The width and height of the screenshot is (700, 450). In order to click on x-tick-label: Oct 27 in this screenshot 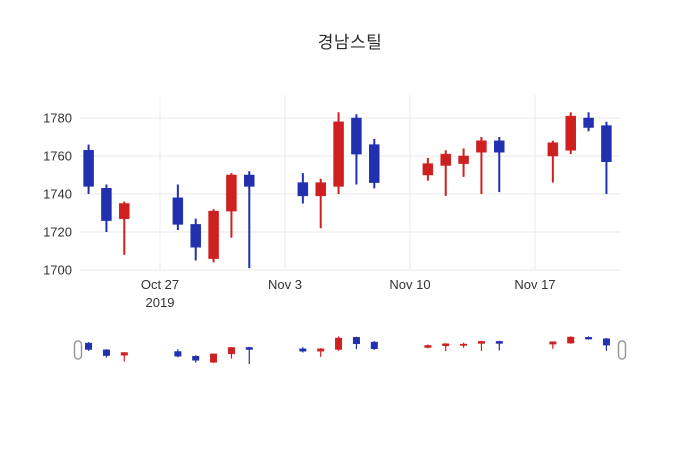, I will do `click(160, 284)`.